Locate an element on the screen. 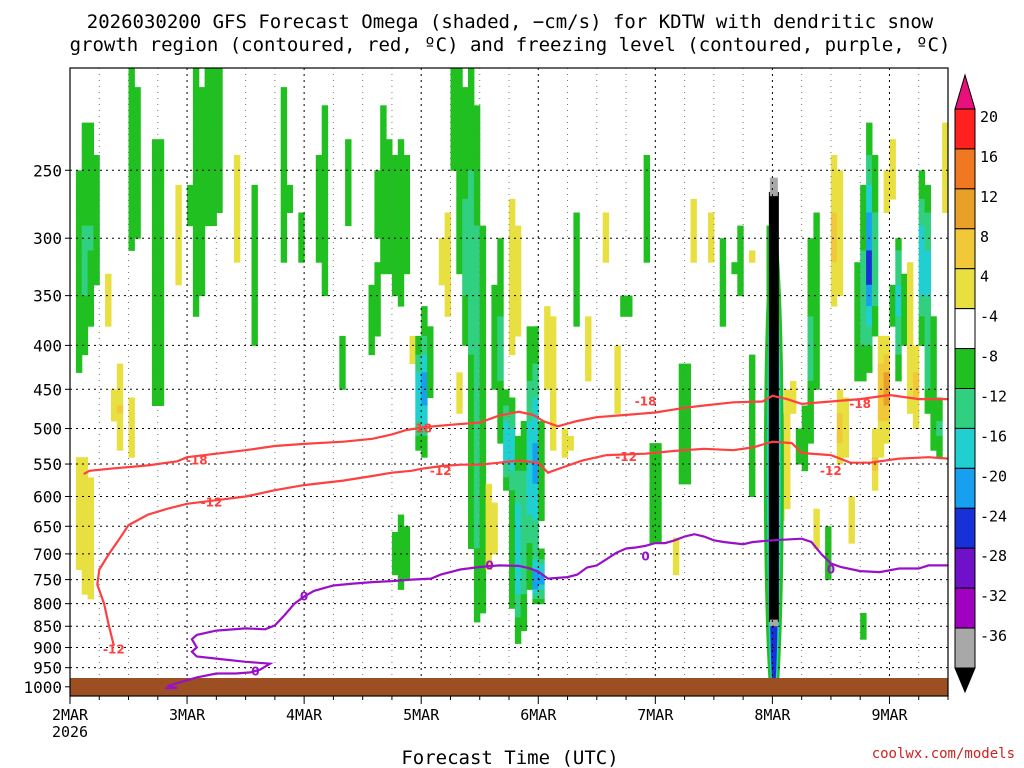 The image size is (1024, 768). x-tick-label: 5MAR is located at coordinates (421, 715).